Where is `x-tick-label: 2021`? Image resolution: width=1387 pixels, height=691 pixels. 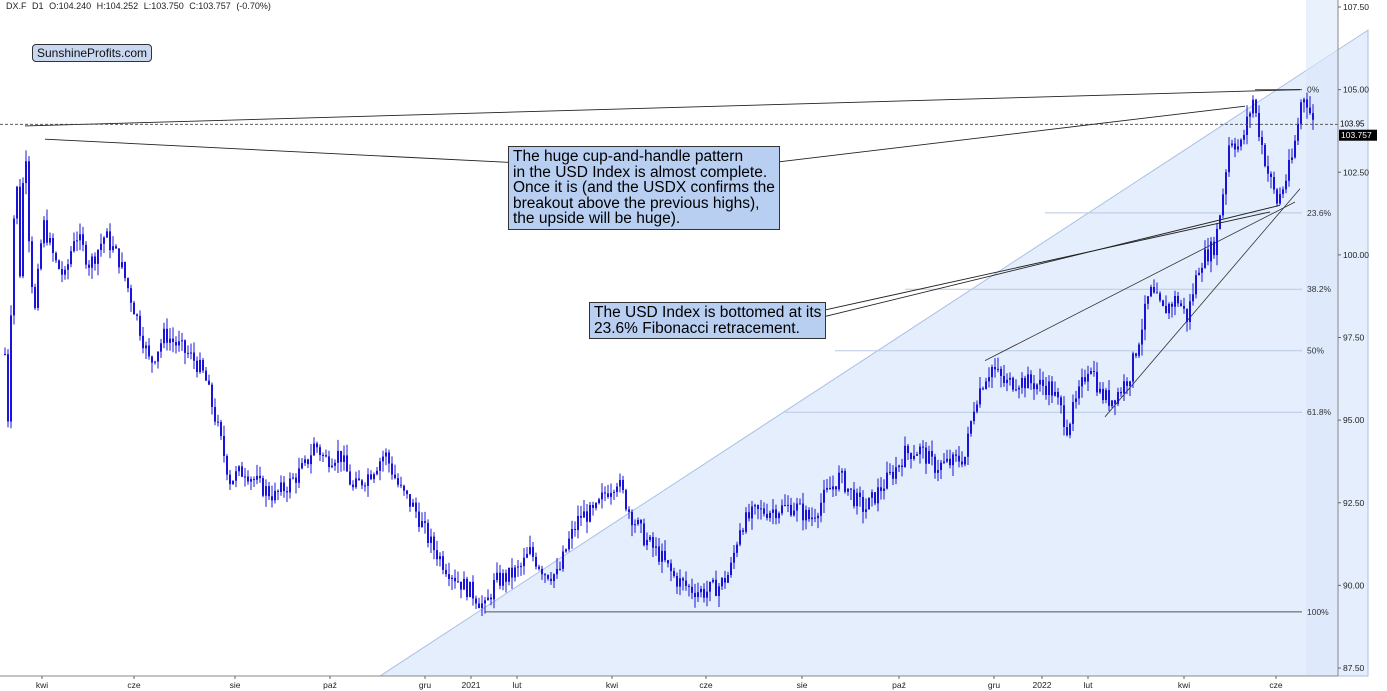 x-tick-label: 2021 is located at coordinates (471, 685).